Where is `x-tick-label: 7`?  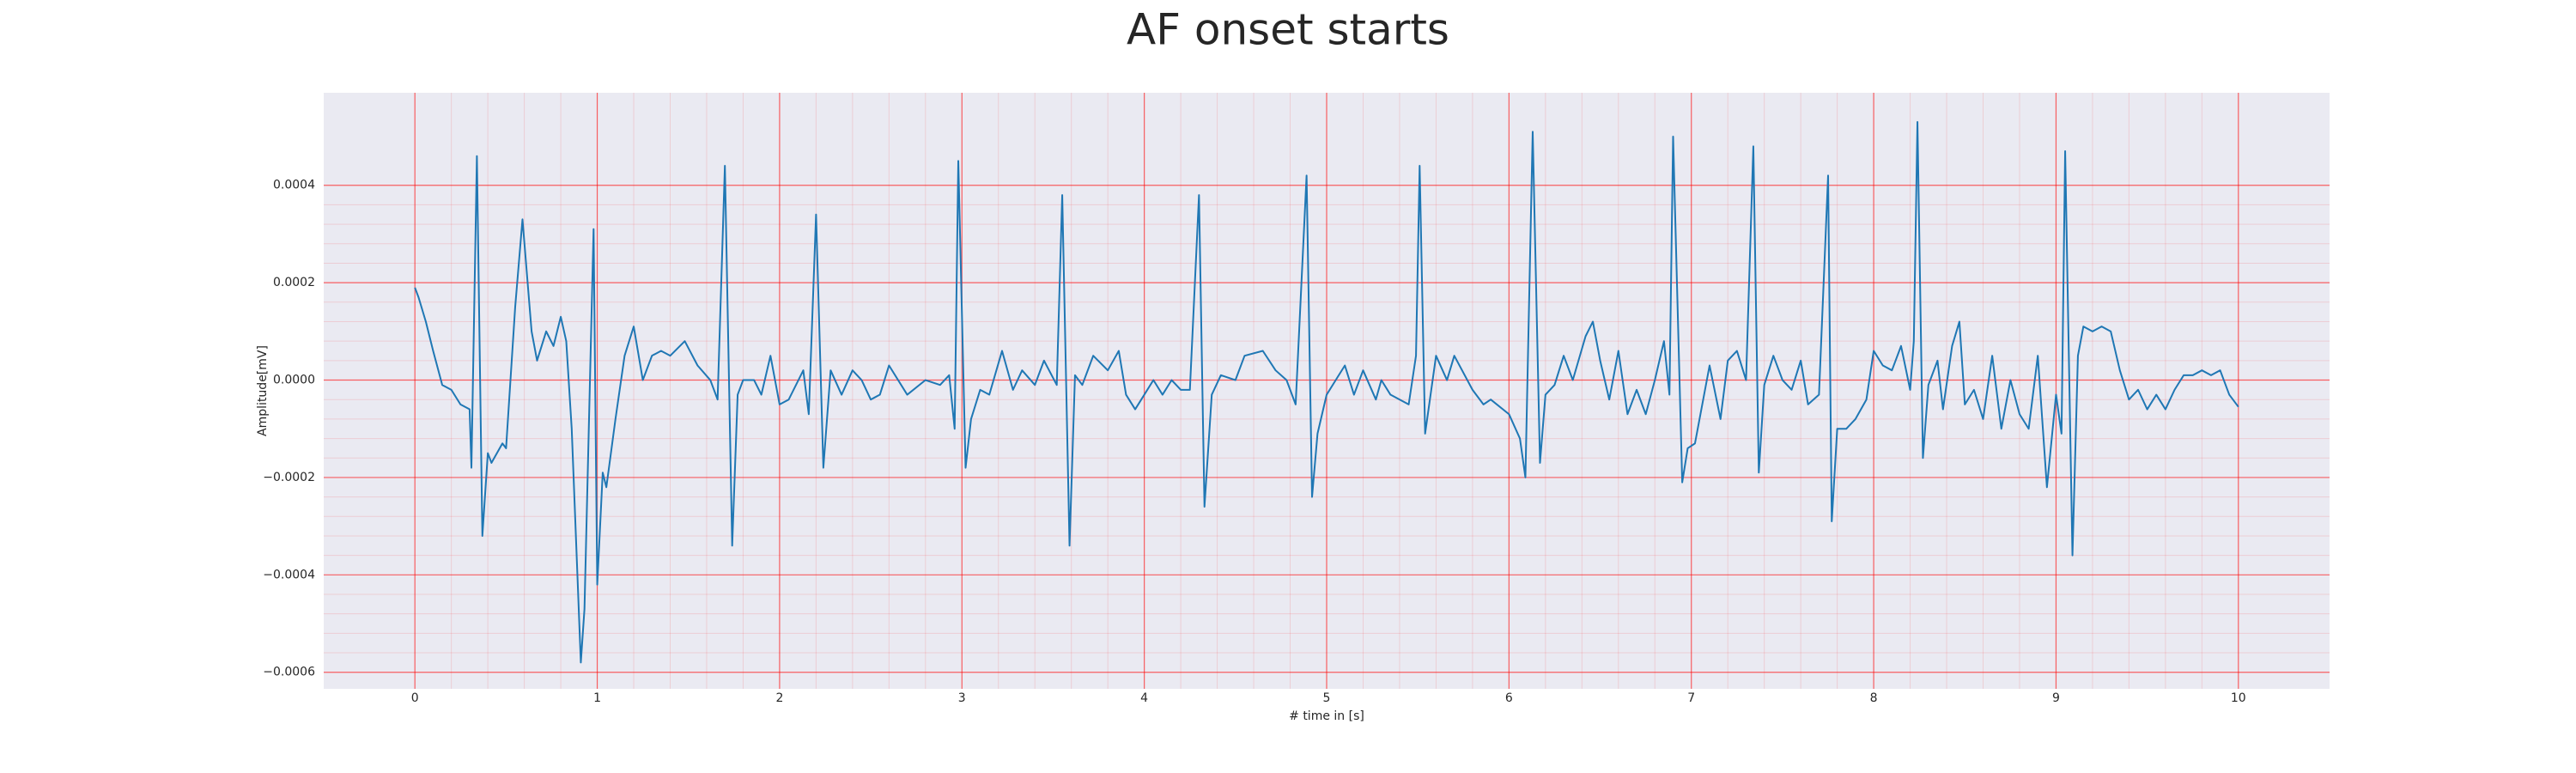
x-tick-label: 7 is located at coordinates (1691, 698).